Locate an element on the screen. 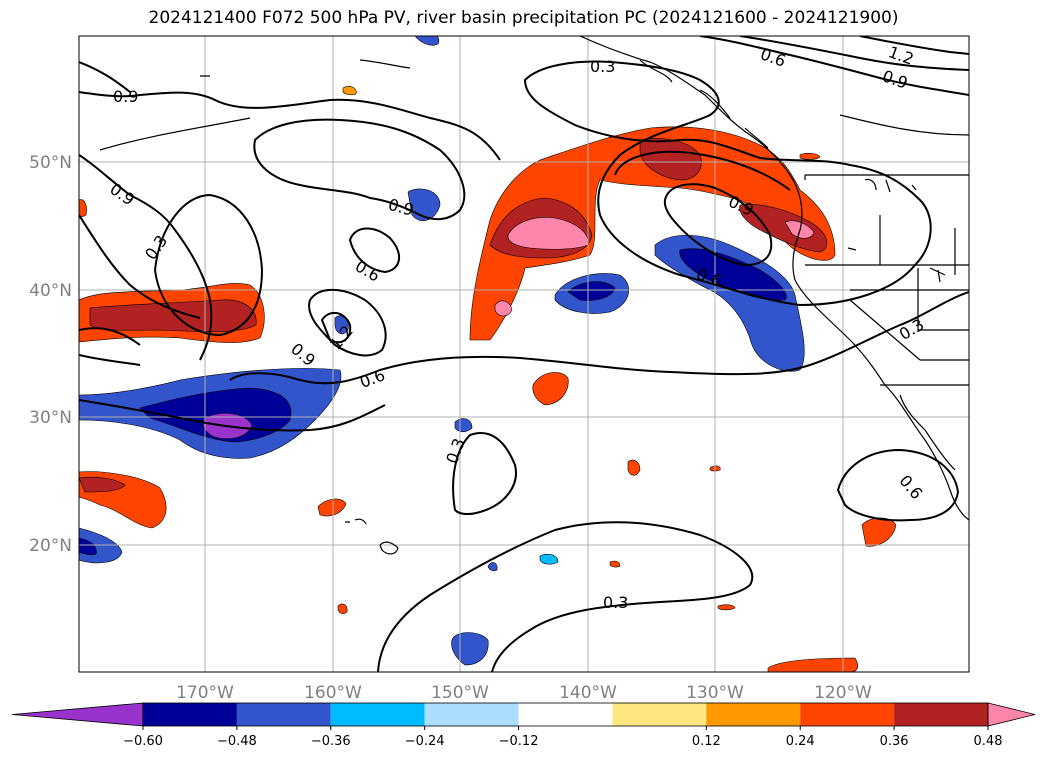  lat-label: 20°N is located at coordinates (50, 546).